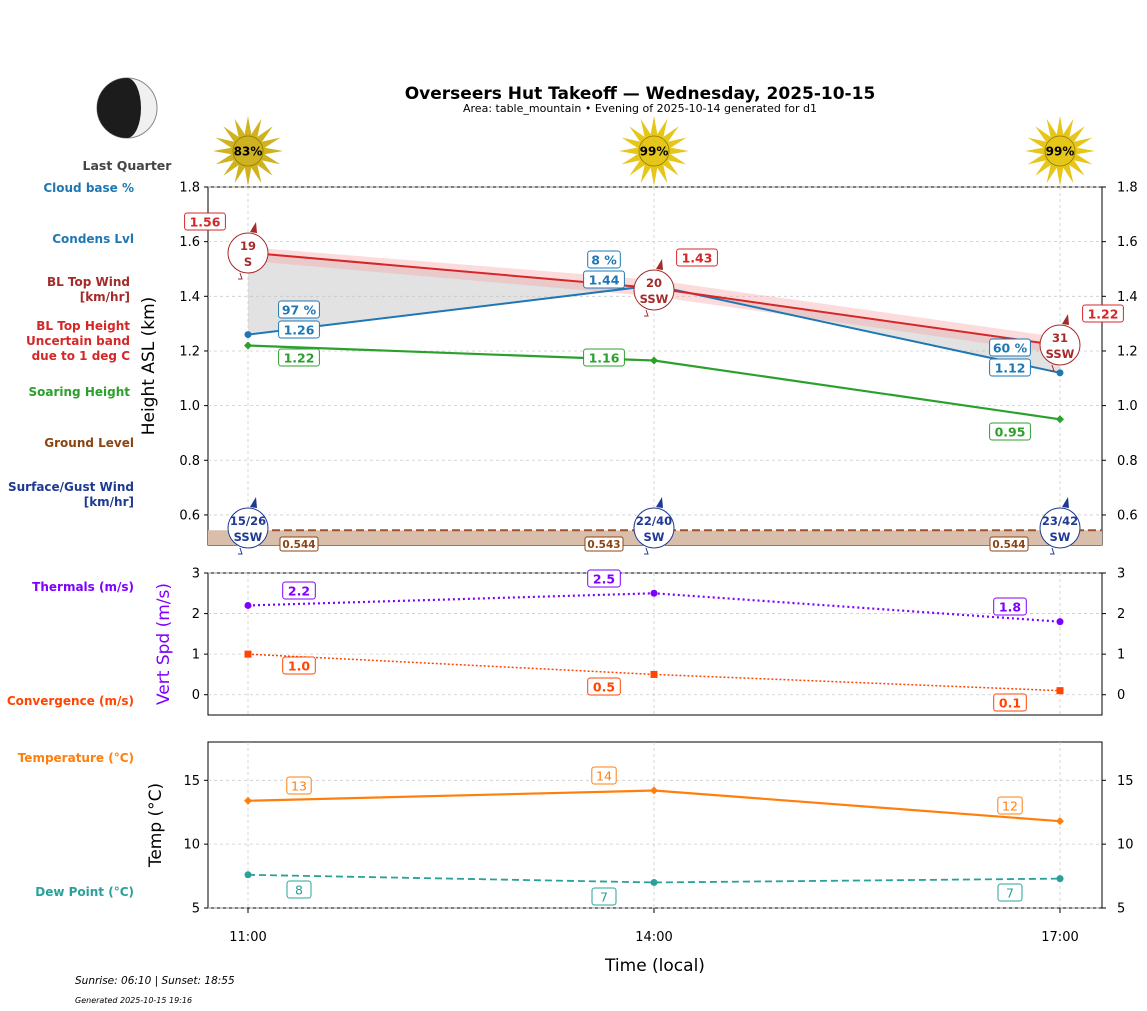 The height and width of the screenshot is (1011, 1147). I want to click on bl-top-wind-barb: 19 S, so click(248, 251).